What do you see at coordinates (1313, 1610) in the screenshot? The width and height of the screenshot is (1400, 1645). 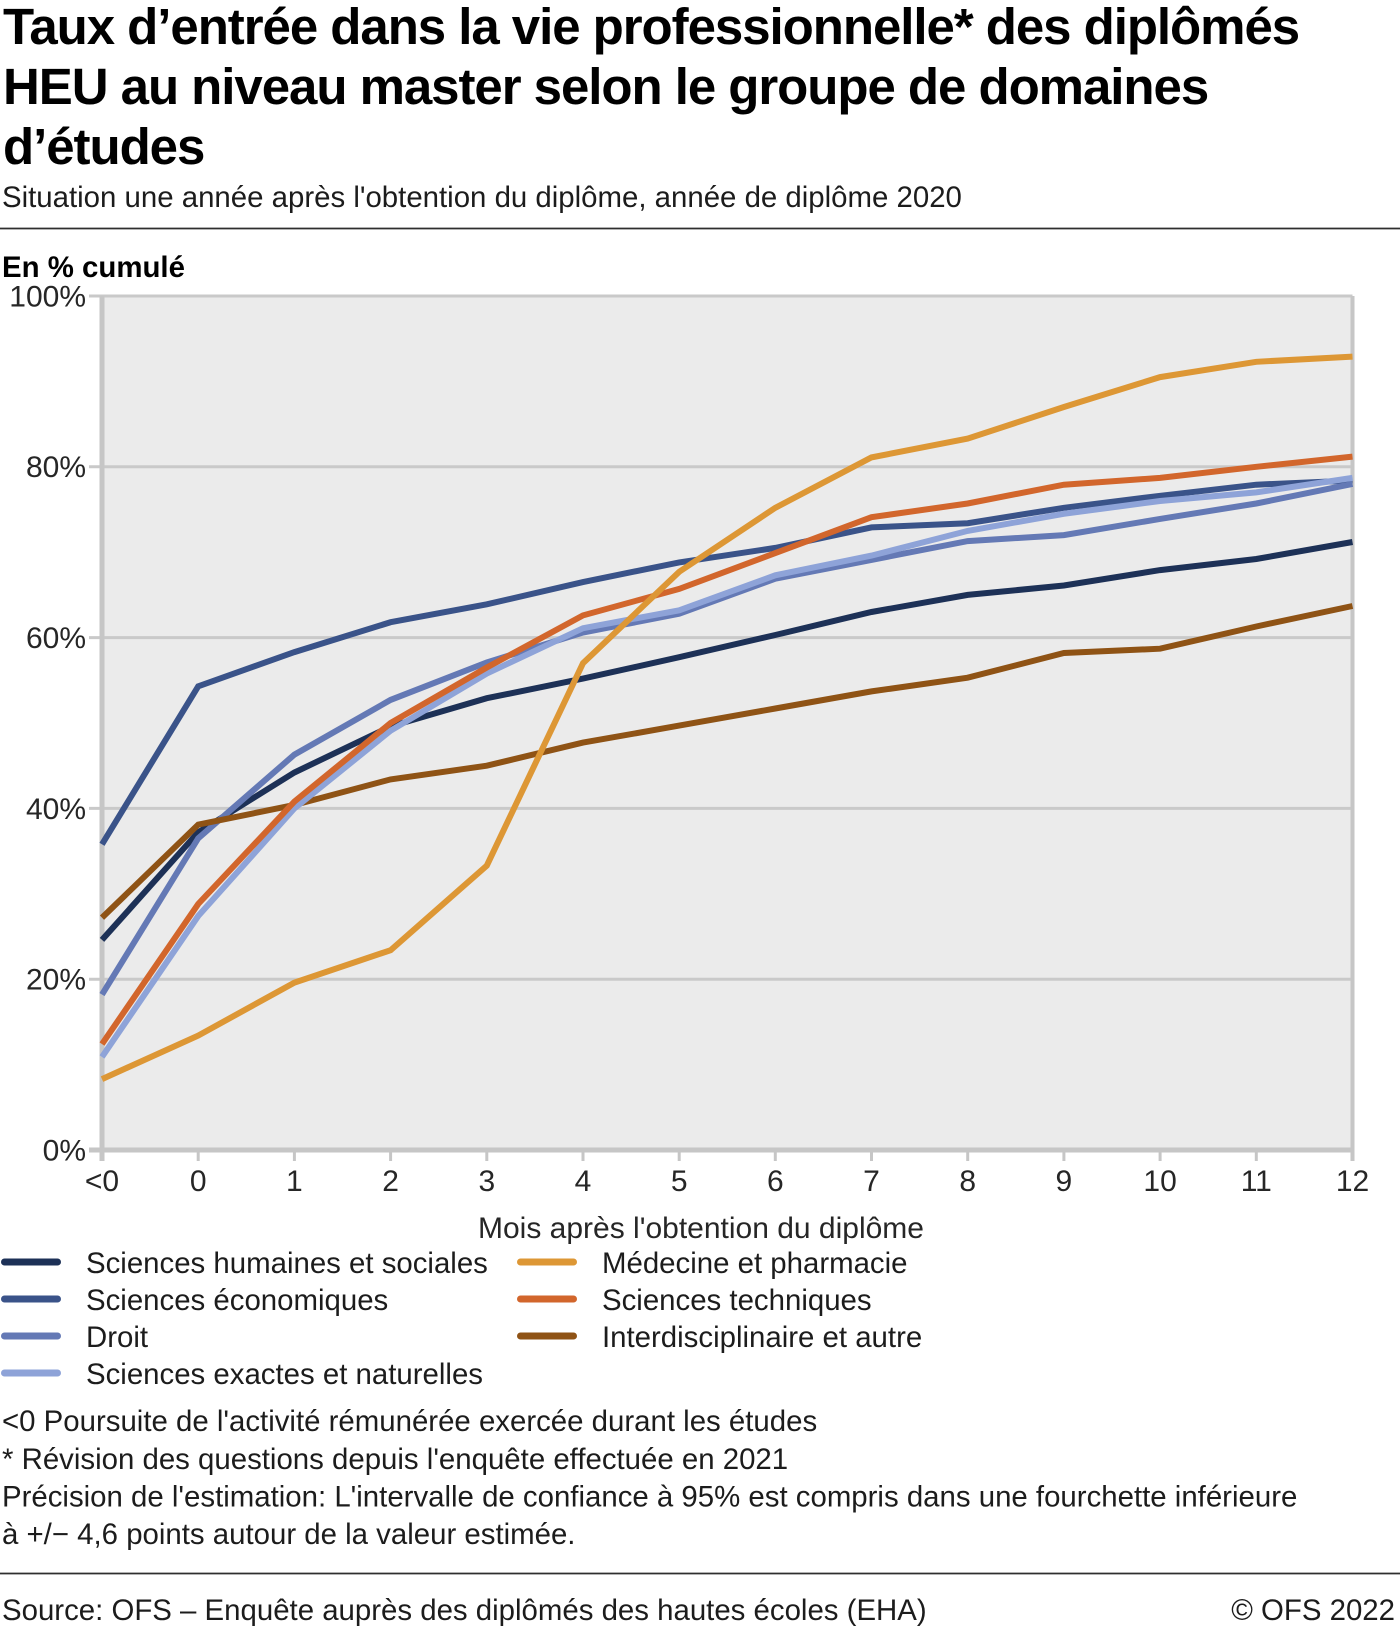 I see `svg-text: © OFS 2022` at bounding box center [1313, 1610].